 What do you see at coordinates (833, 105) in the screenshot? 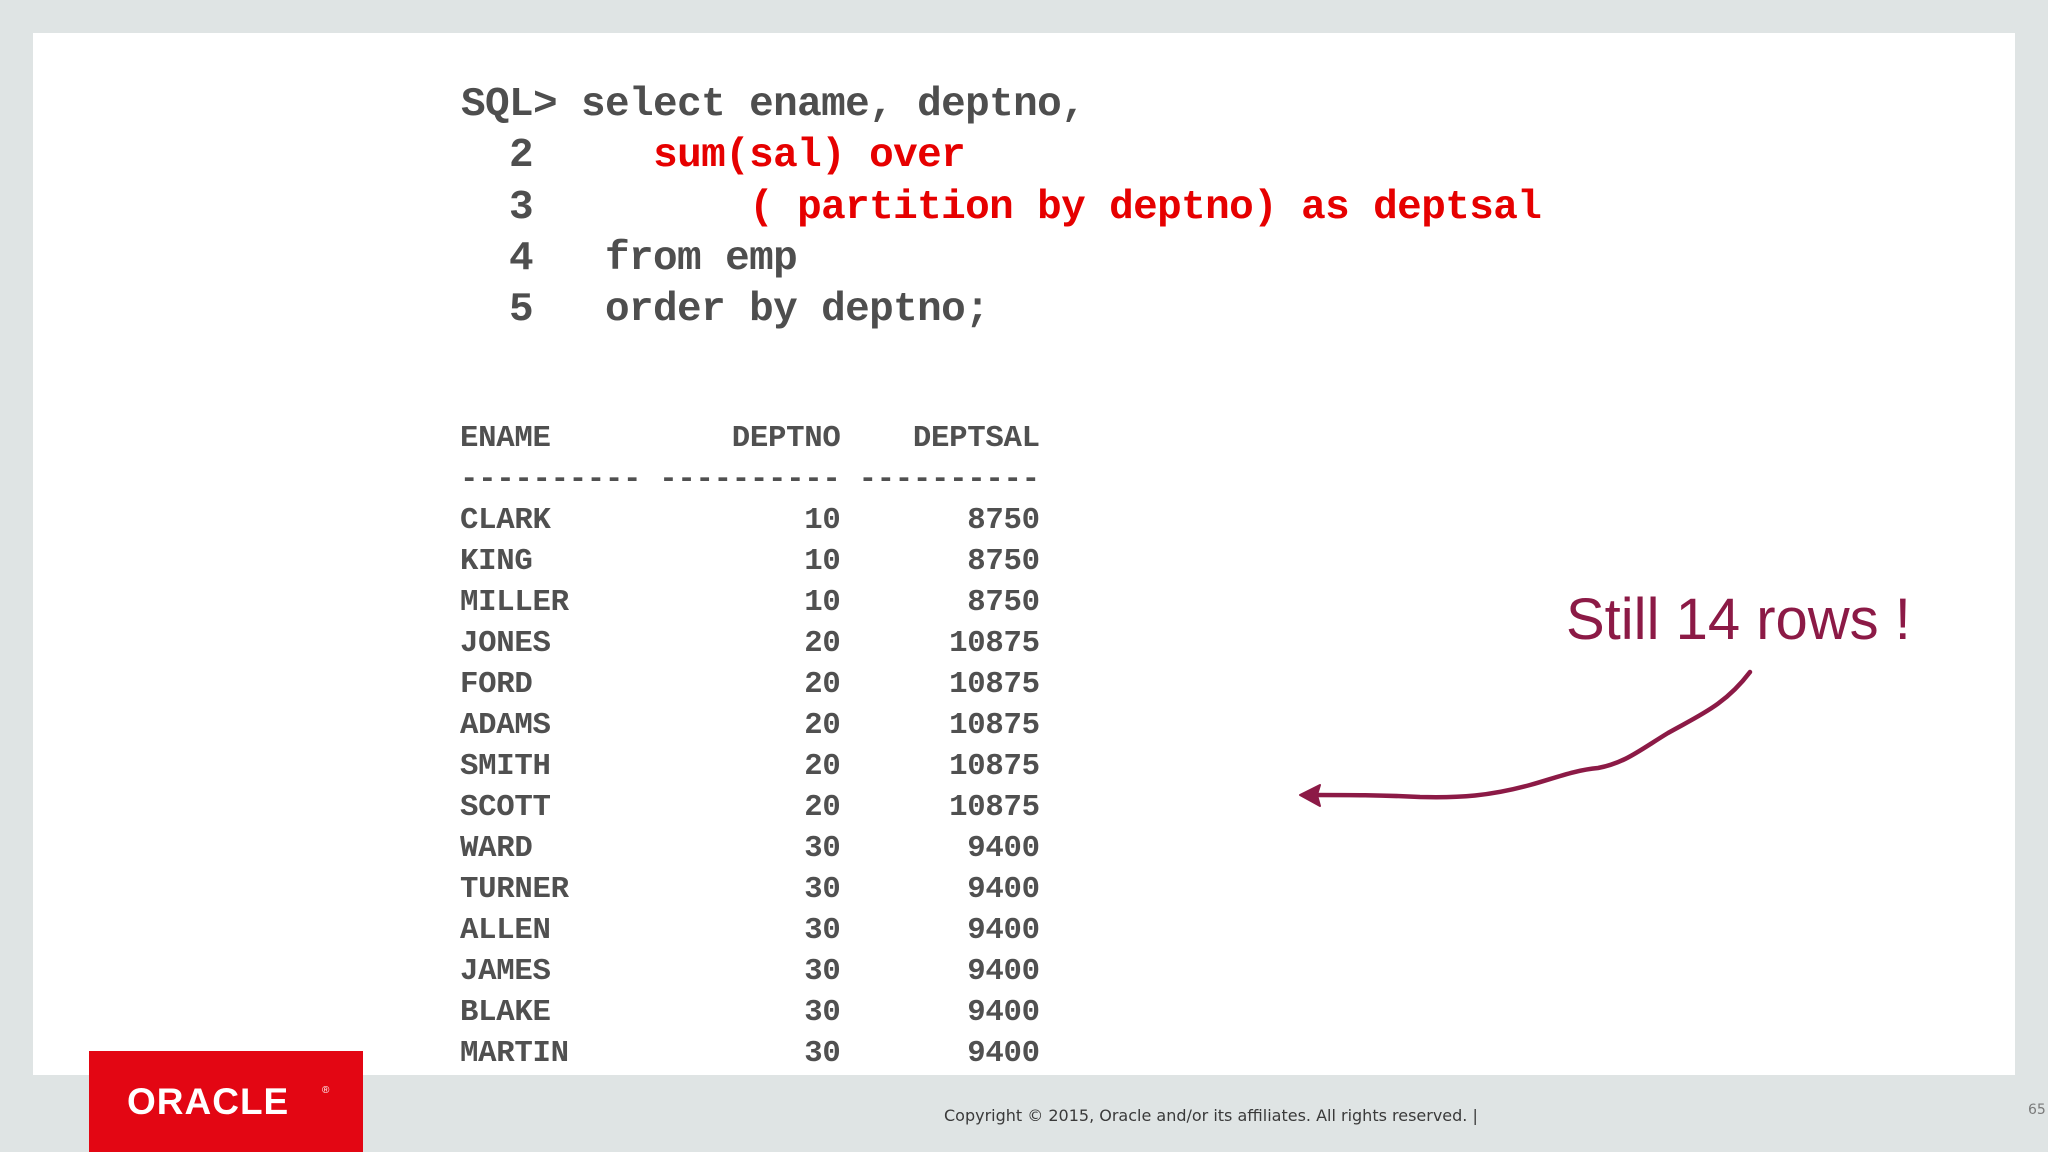
I see `sql-line-1: select ename, deptno,` at bounding box center [833, 105].